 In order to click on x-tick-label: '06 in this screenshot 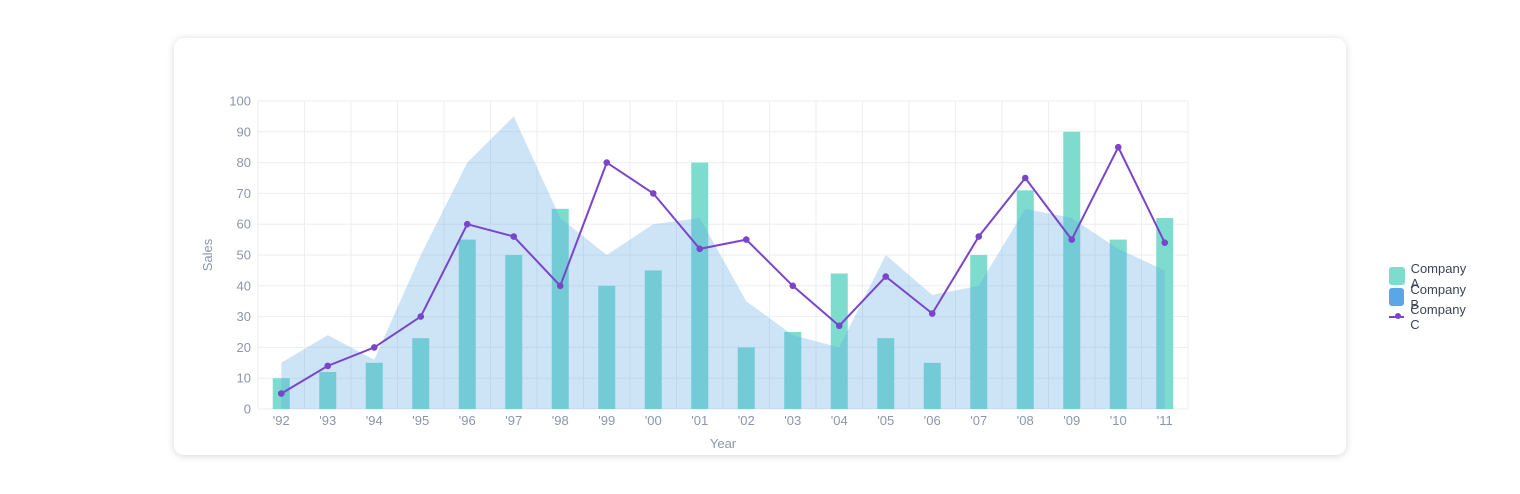, I will do `click(932, 420)`.